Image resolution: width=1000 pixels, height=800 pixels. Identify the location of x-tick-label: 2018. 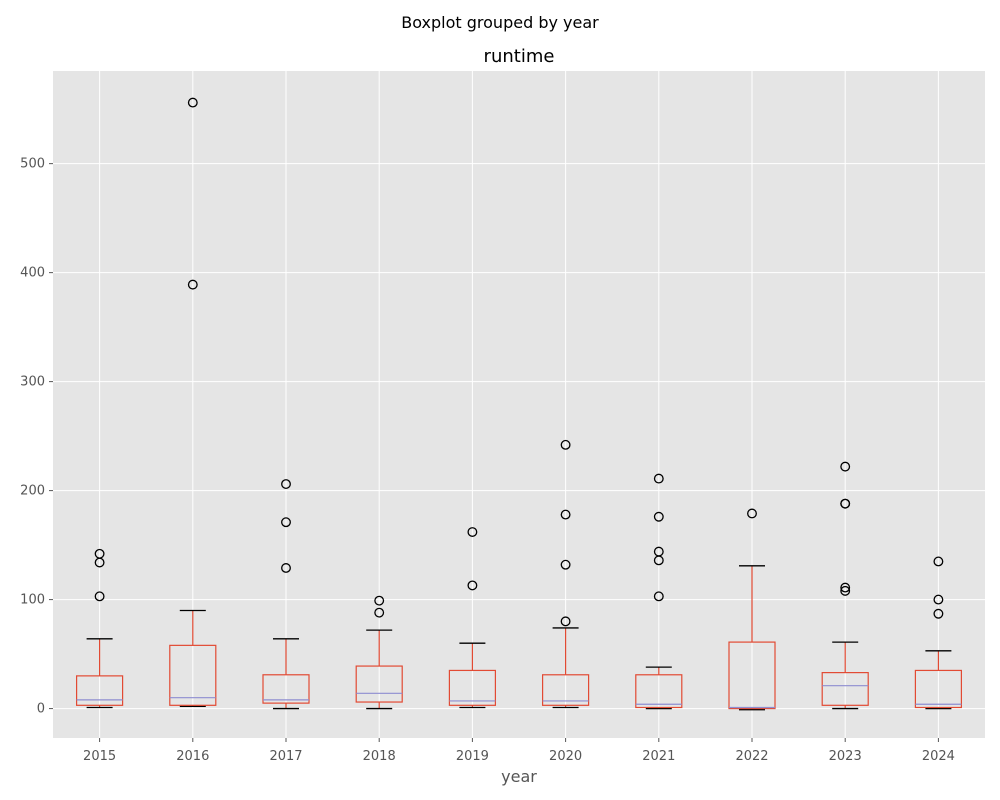
(379, 756).